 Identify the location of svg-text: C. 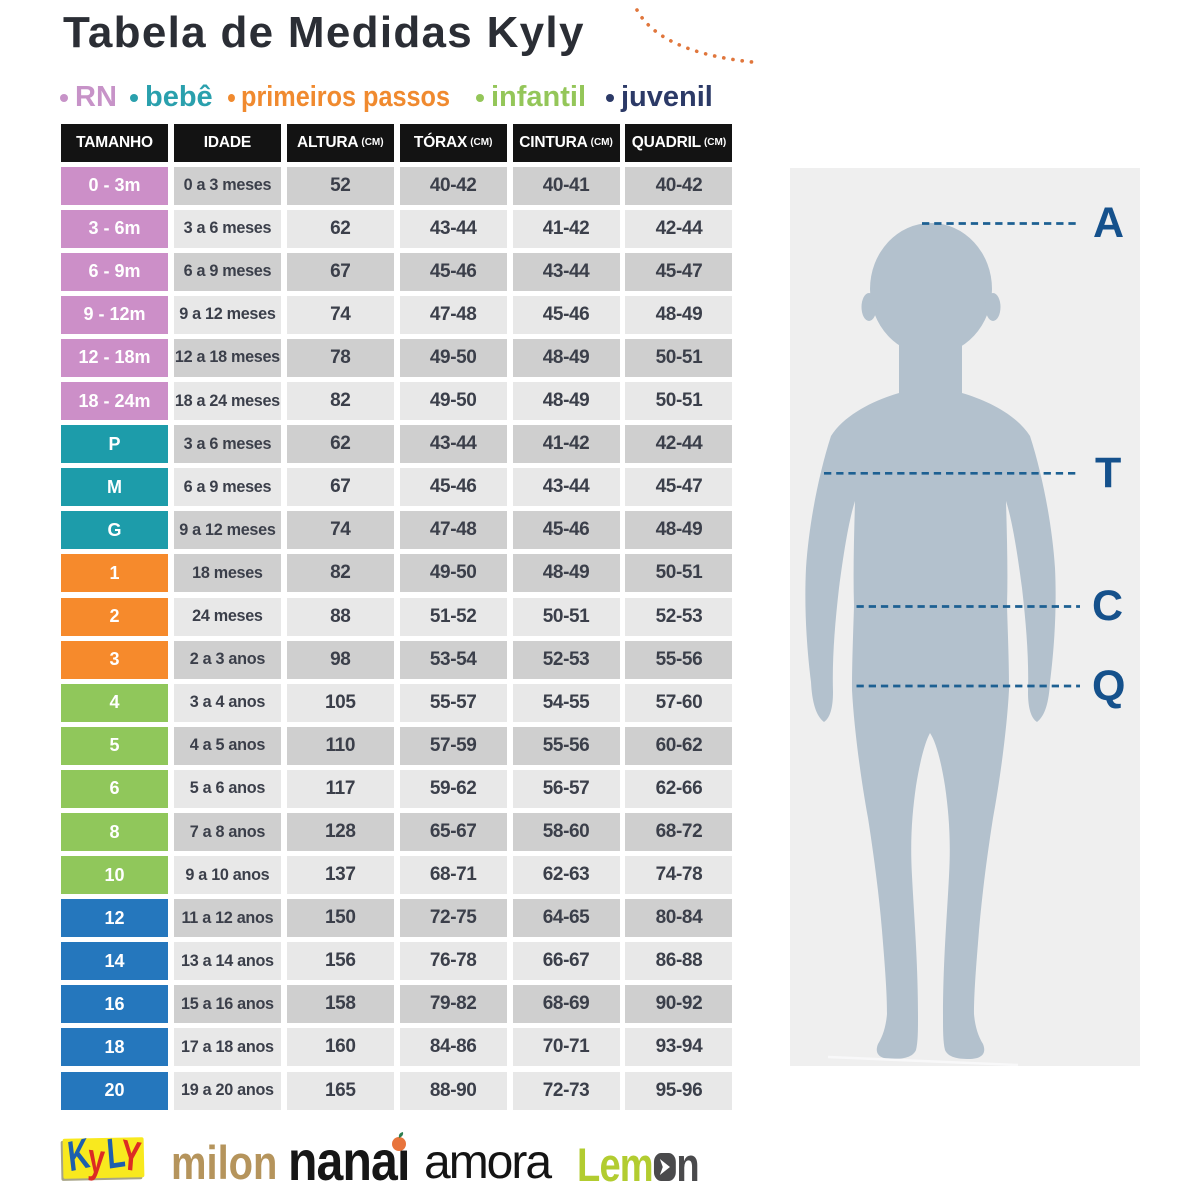
(1107, 606).